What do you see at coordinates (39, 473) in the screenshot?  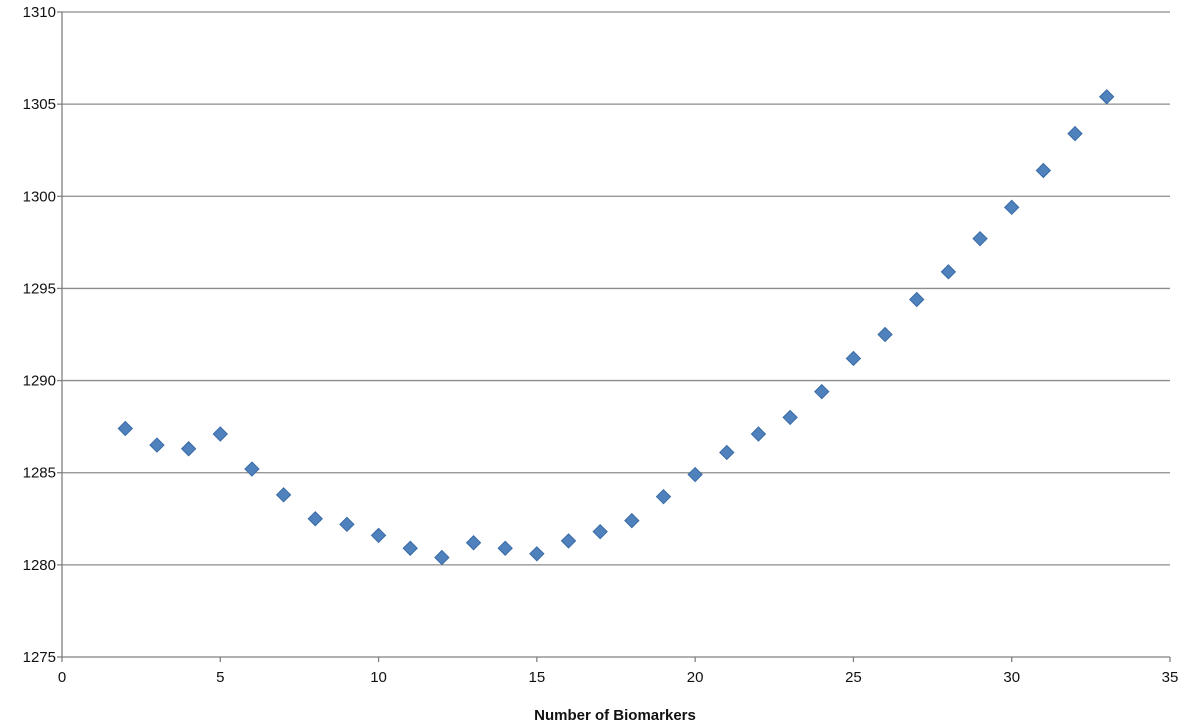 I see `y-tick-label: 1285` at bounding box center [39, 473].